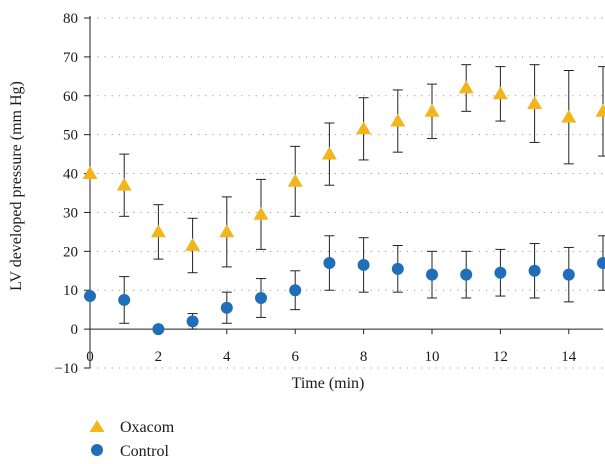 The height and width of the screenshot is (464, 605). What do you see at coordinates (132, 439) in the screenshot?
I see `legend: Oxacom Control` at bounding box center [132, 439].